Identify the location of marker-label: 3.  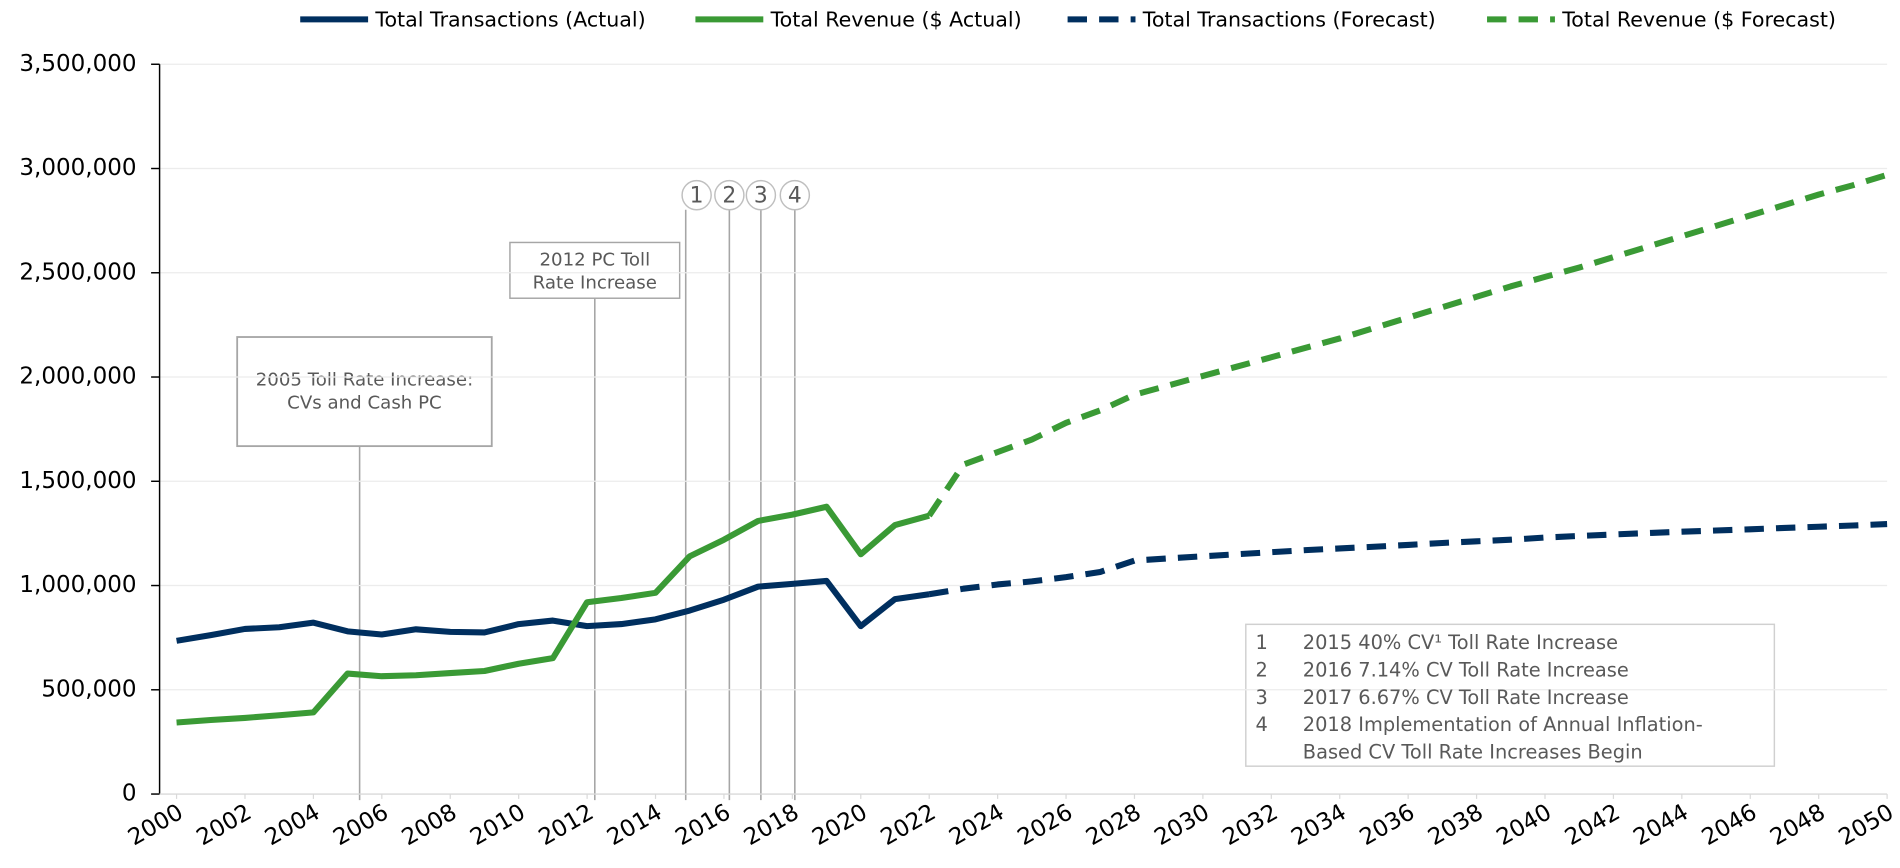
(761, 195).